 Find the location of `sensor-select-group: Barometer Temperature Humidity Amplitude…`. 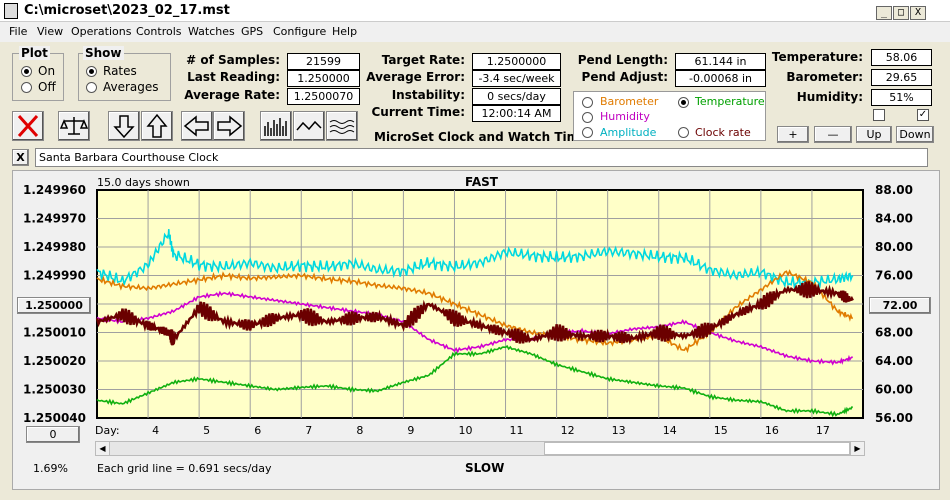

sensor-select-group: Barometer Temperature Humidity Amplitude… is located at coordinates (669, 116).